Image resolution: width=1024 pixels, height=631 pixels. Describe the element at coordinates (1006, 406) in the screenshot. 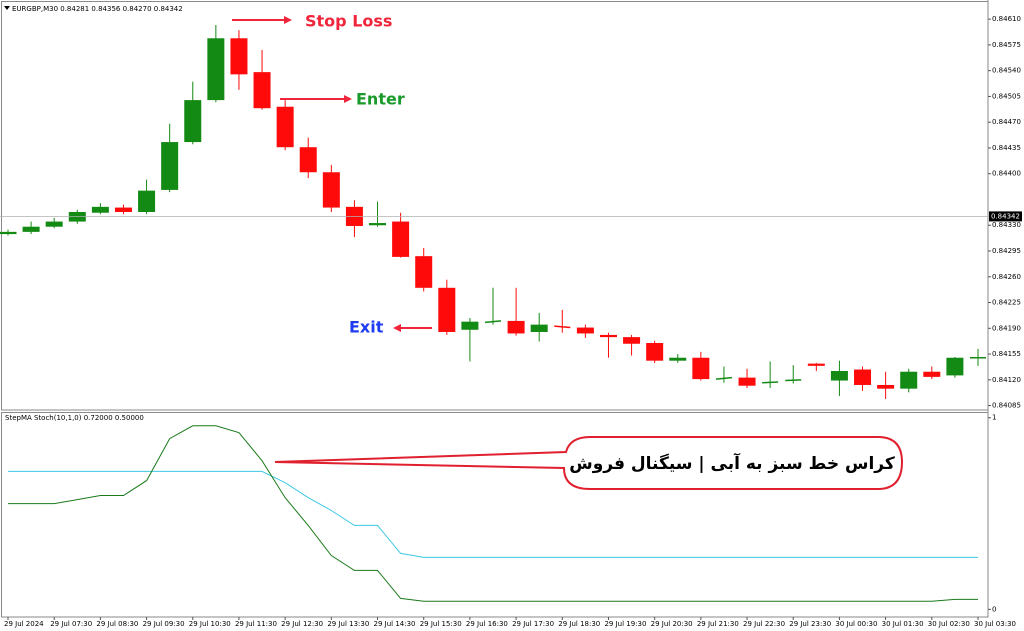

I see `y-tick-label: 0.84085` at that location.